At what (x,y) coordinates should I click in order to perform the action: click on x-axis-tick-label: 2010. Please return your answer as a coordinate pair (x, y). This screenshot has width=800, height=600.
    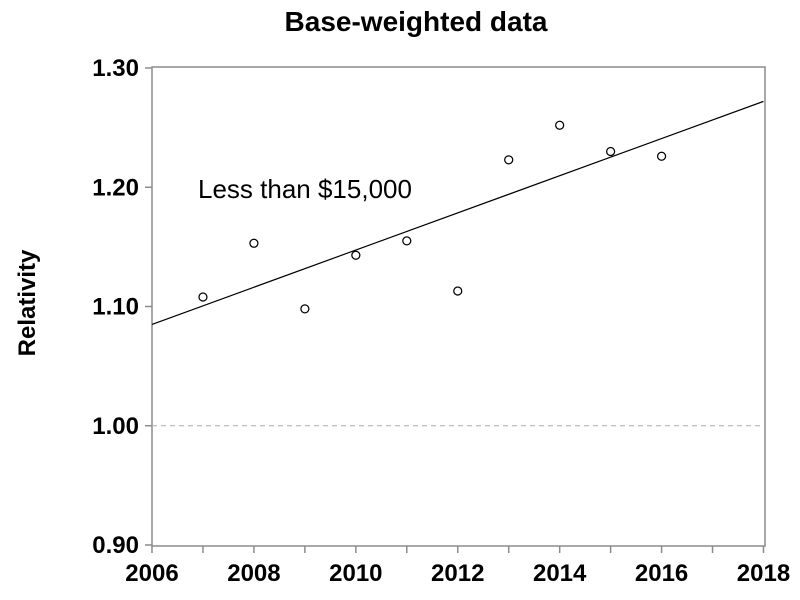
    Looking at the image, I should click on (355, 573).